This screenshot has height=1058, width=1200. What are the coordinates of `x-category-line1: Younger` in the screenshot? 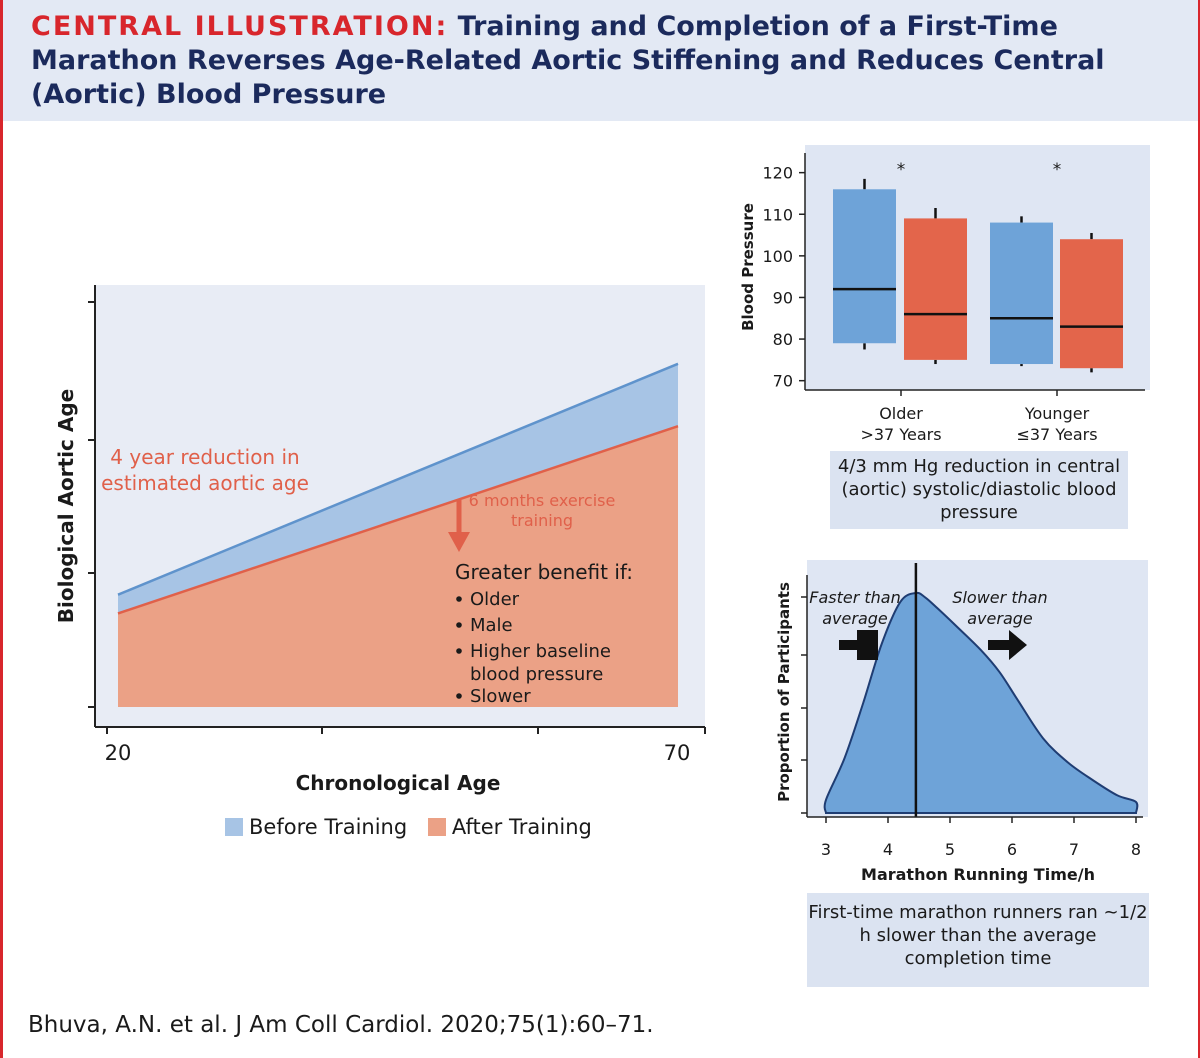 It's located at (1057, 413).